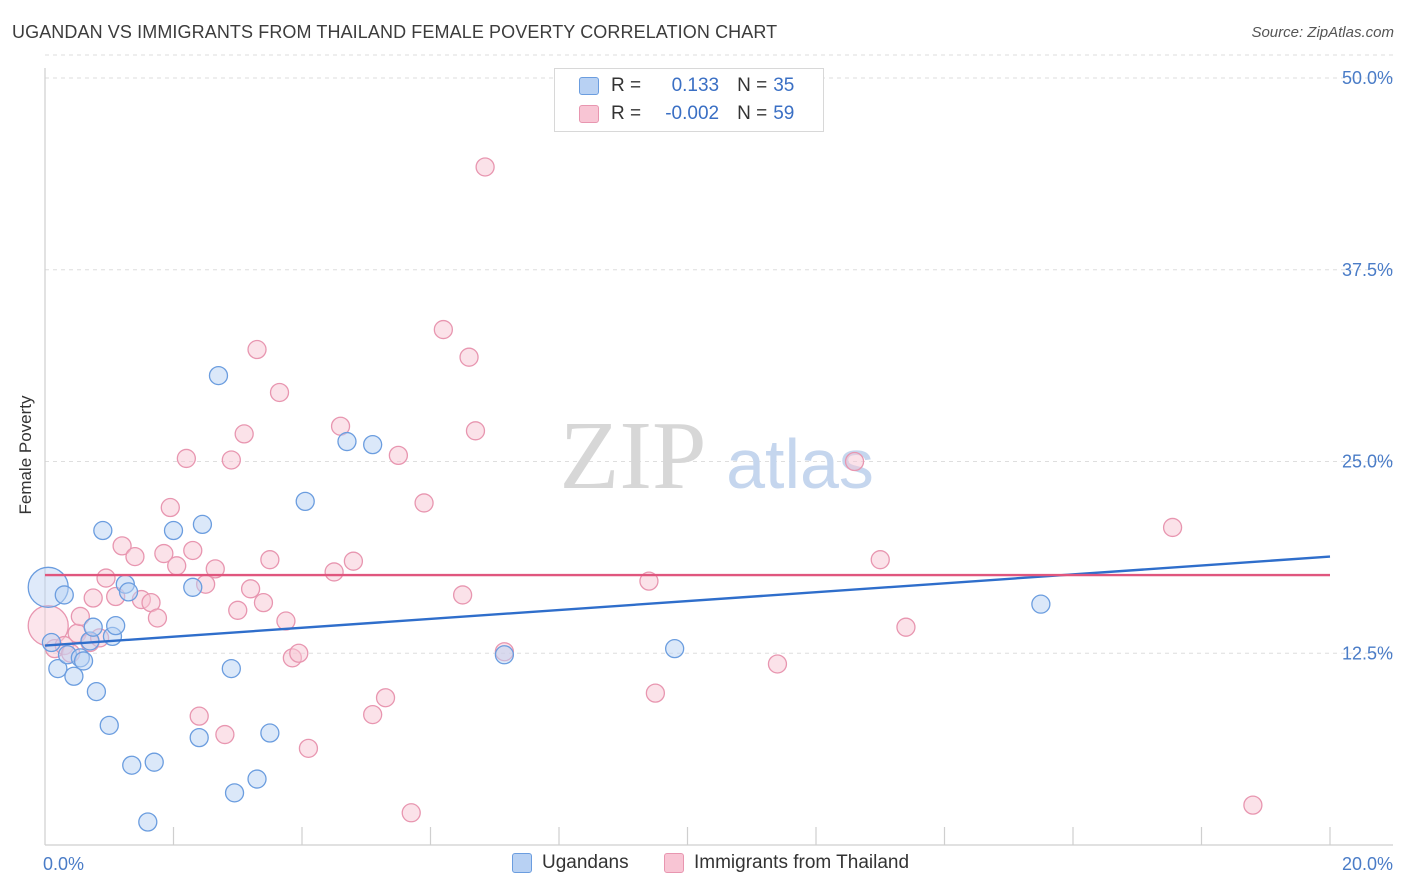 The height and width of the screenshot is (892, 1406). What do you see at coordinates (689, 100) in the screenshot?
I see `correlation-legend: R = 0.133 N = 35 R = -0.002 N = 59` at bounding box center [689, 100].